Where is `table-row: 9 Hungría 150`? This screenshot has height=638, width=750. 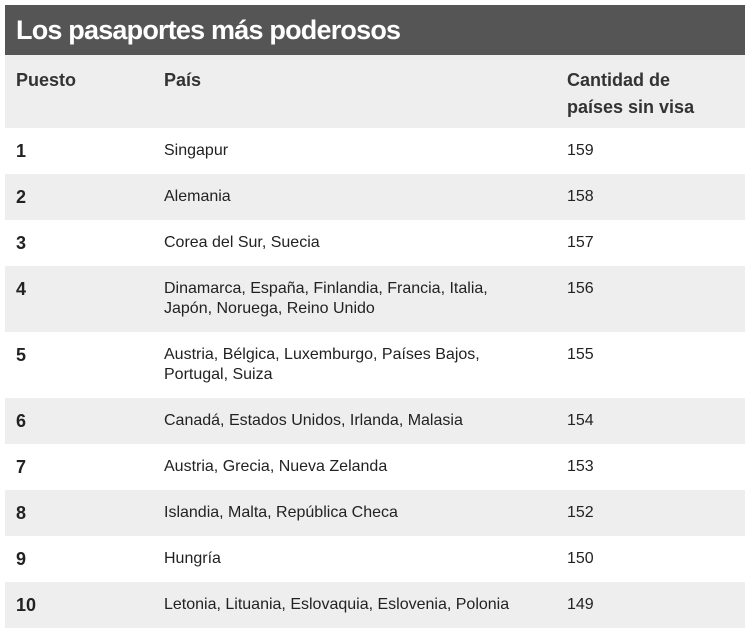 table-row: 9 Hungría 150 is located at coordinates (375, 559).